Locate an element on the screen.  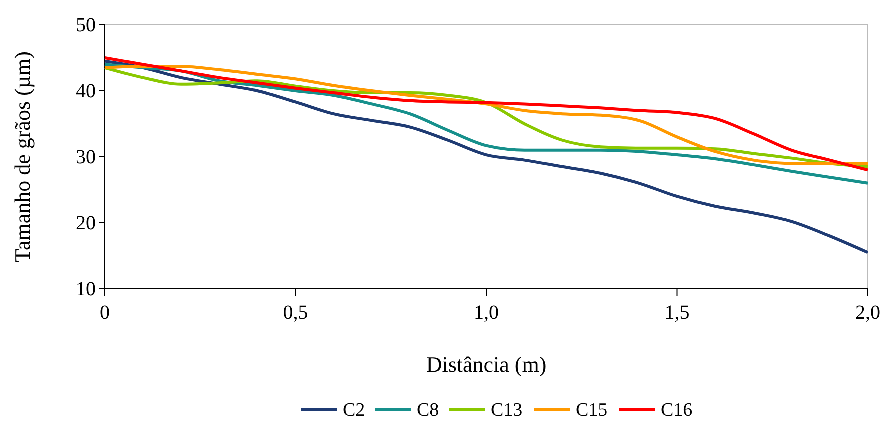
legend-label: C2 is located at coordinates (354, 410).